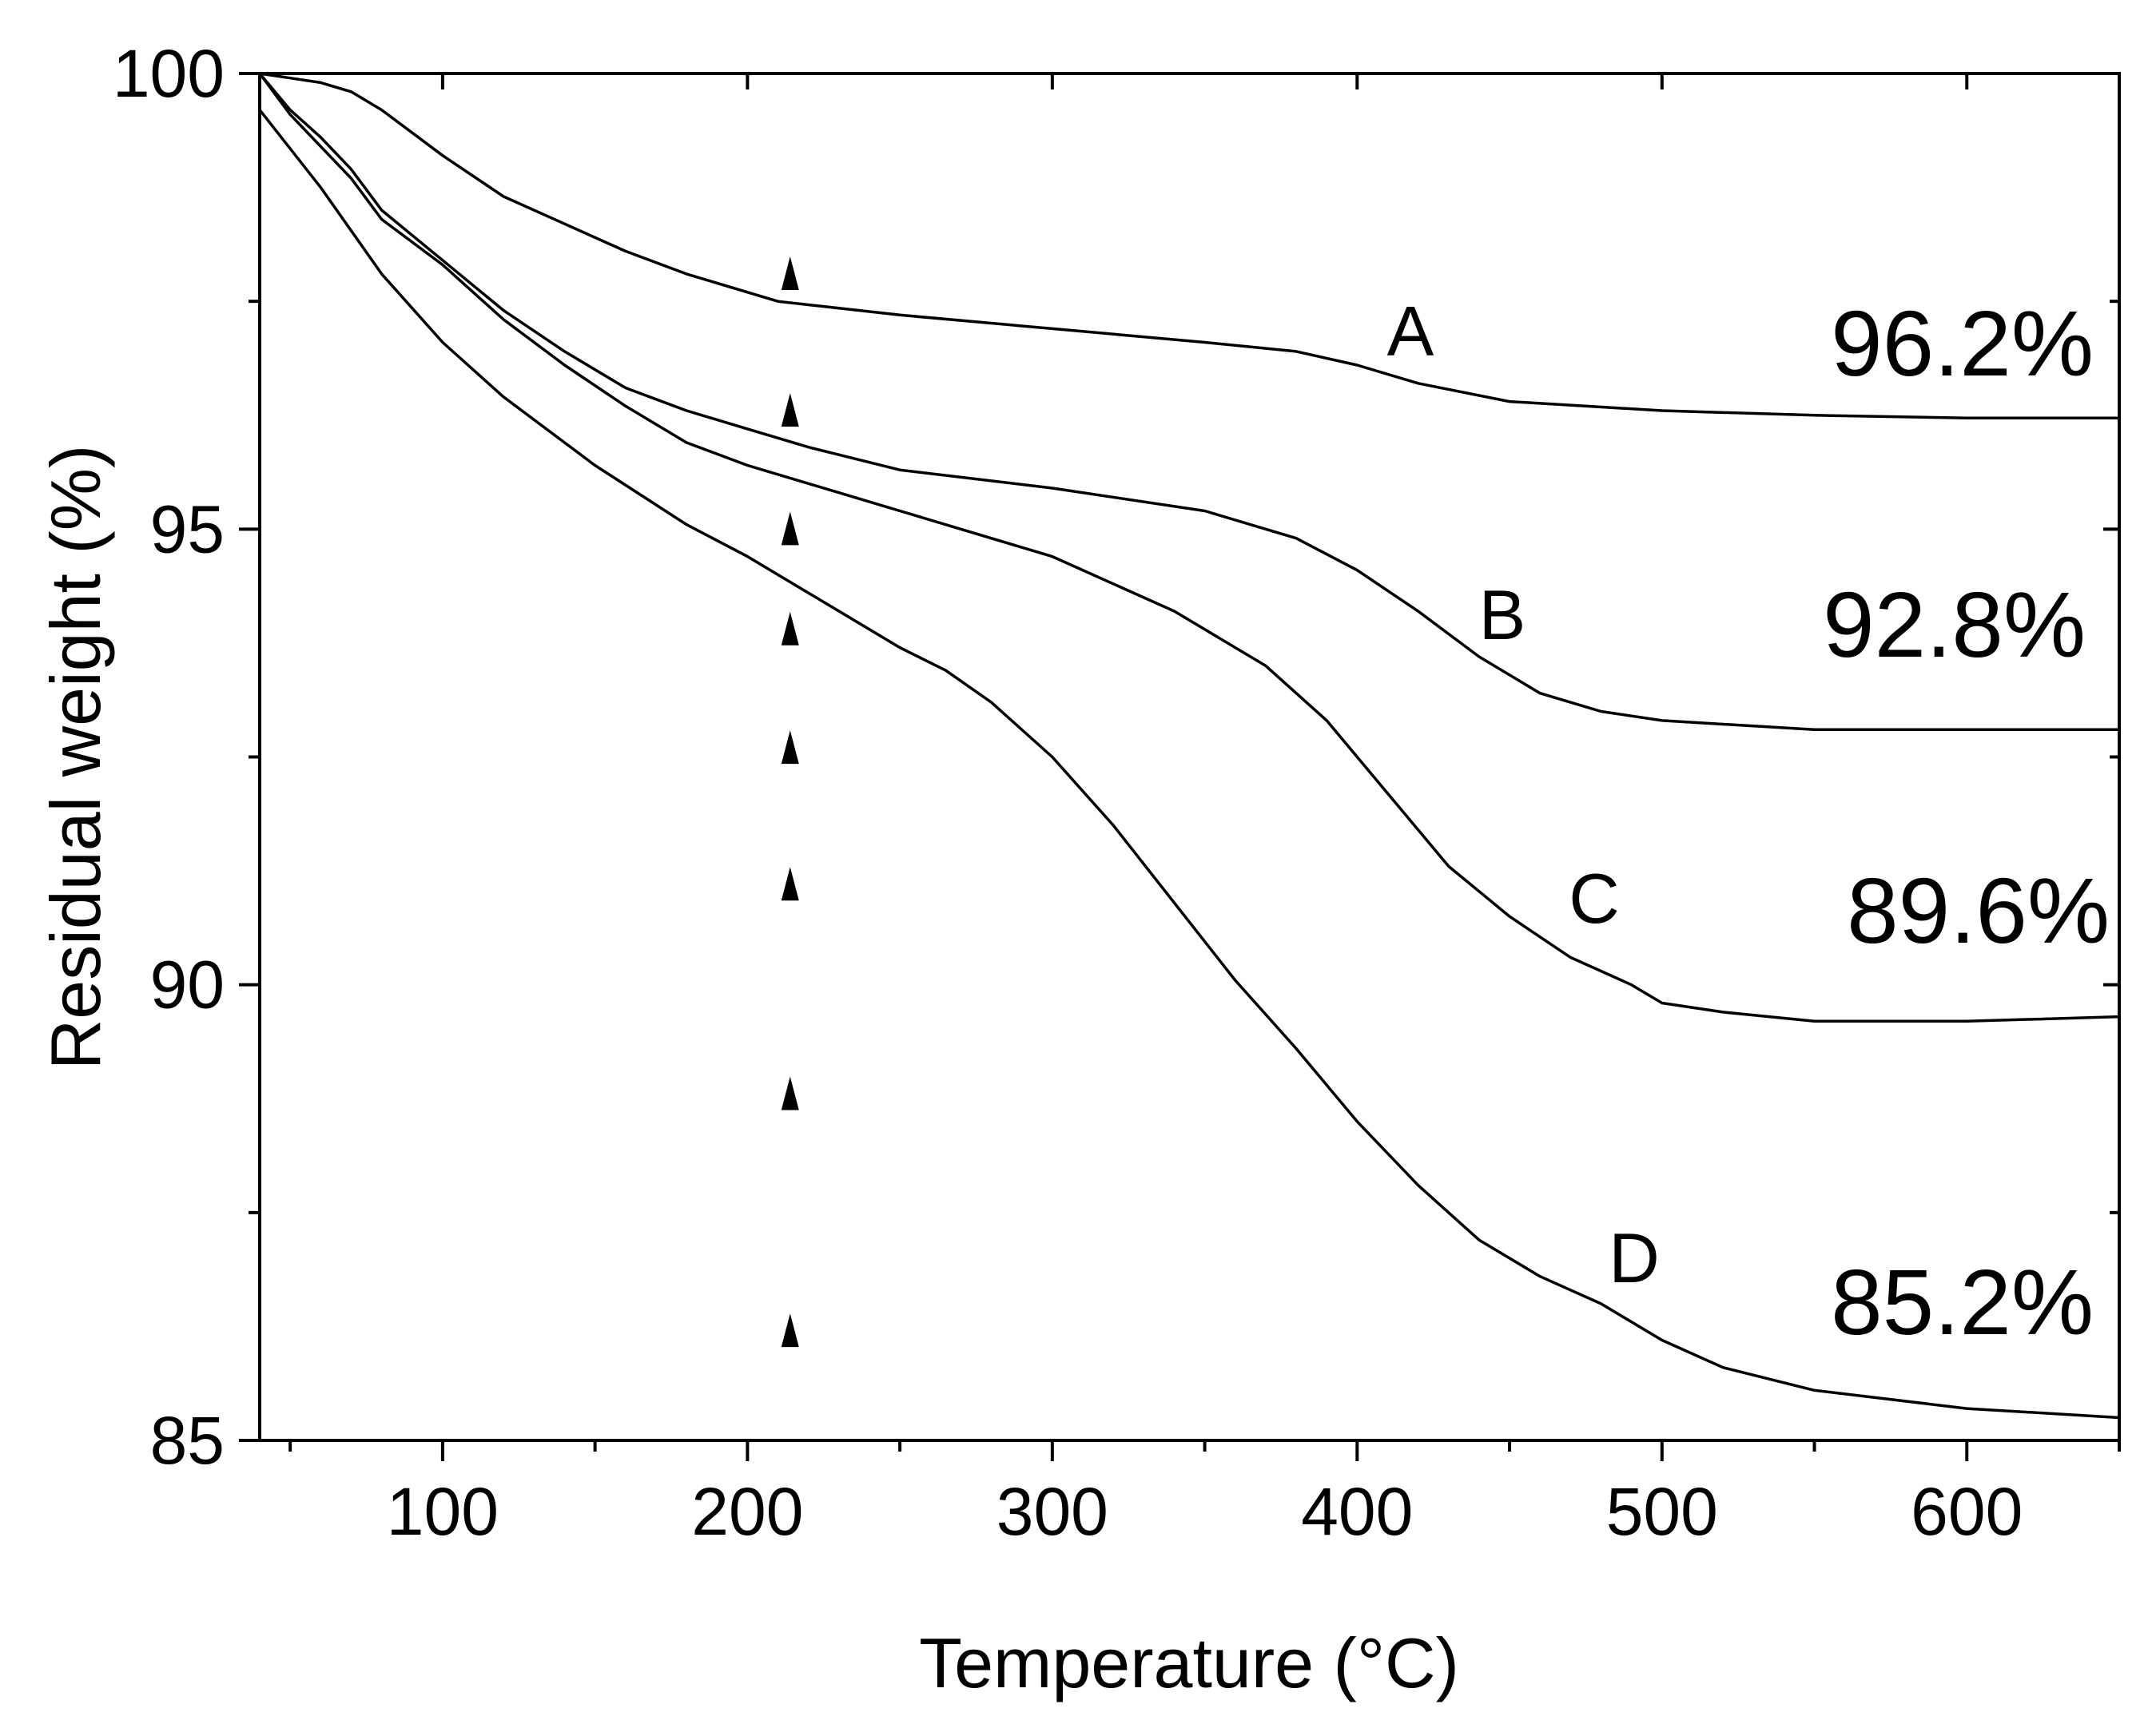 Image resolution: width=2156 pixels, height=1736 pixels. I want to click on final-weight-label-C: 89.6%, so click(1978, 911).